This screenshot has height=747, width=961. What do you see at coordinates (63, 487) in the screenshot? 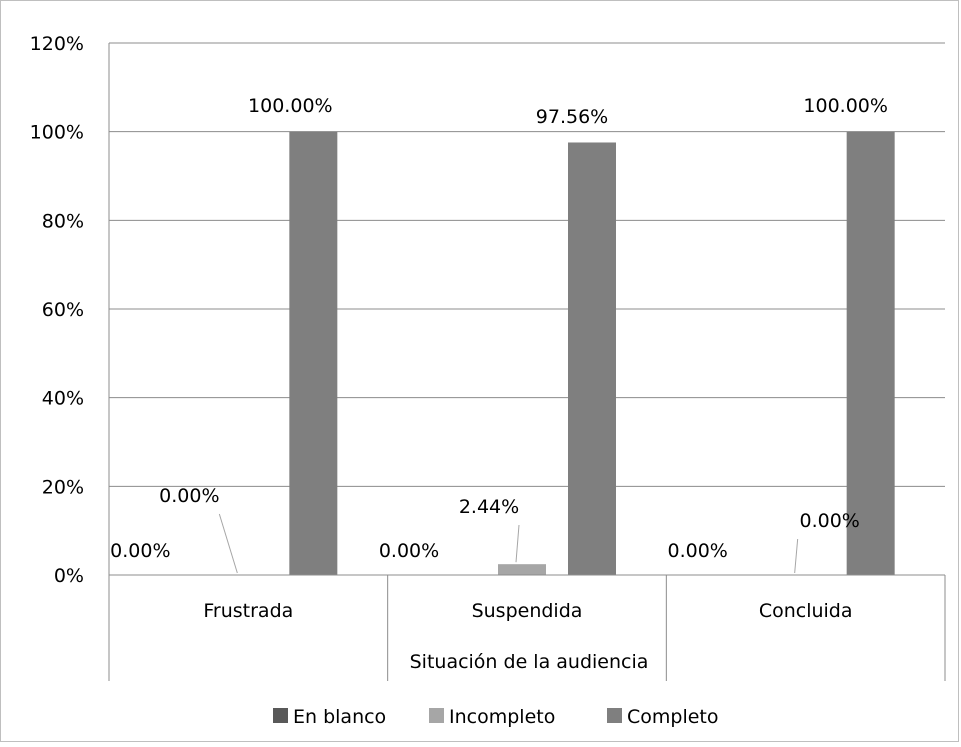
I see `y-tick-label: 20%` at bounding box center [63, 487].